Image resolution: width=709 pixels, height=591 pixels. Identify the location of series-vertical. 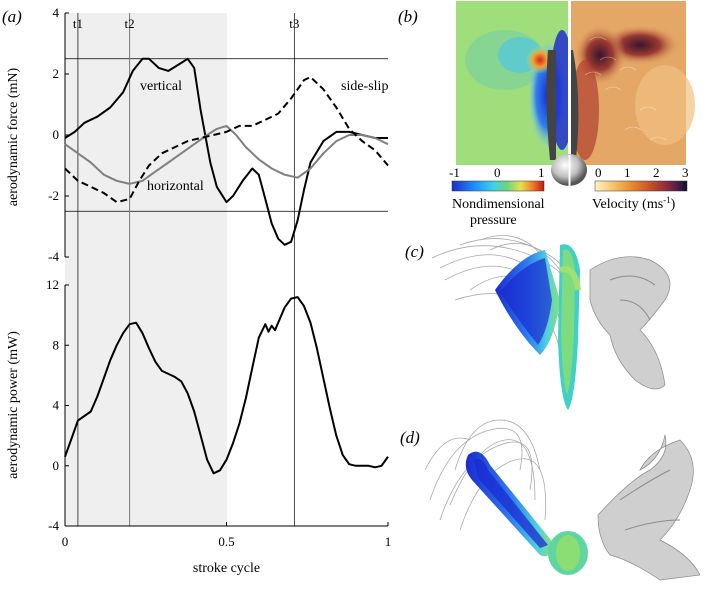
(226, 151).